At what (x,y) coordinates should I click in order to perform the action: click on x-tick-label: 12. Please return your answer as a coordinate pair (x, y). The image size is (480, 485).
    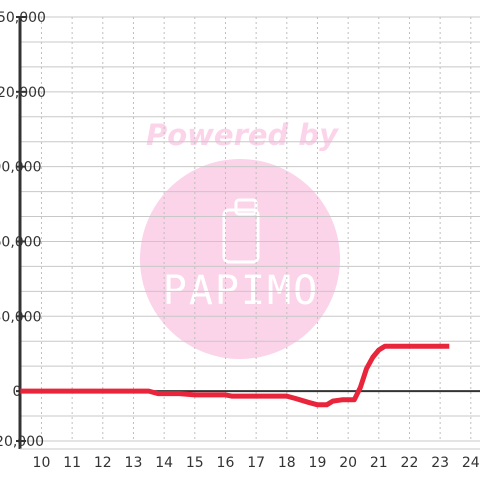
    Looking at the image, I should click on (103, 463).